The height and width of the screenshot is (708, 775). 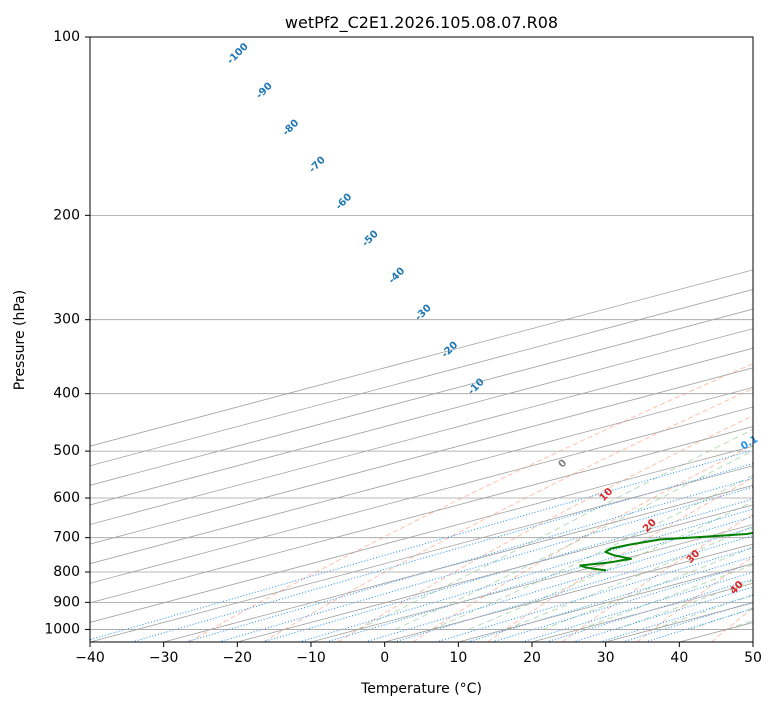 What do you see at coordinates (66, 602) in the screenshot?
I see `y-tick-label: 900` at bounding box center [66, 602].